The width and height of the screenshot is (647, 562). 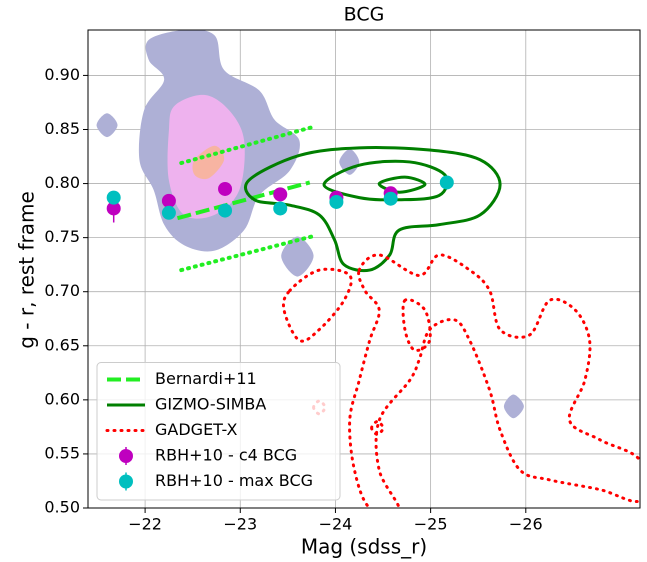 What do you see at coordinates (431, 524) in the screenshot?
I see `x-tick-label: −25` at bounding box center [431, 524].